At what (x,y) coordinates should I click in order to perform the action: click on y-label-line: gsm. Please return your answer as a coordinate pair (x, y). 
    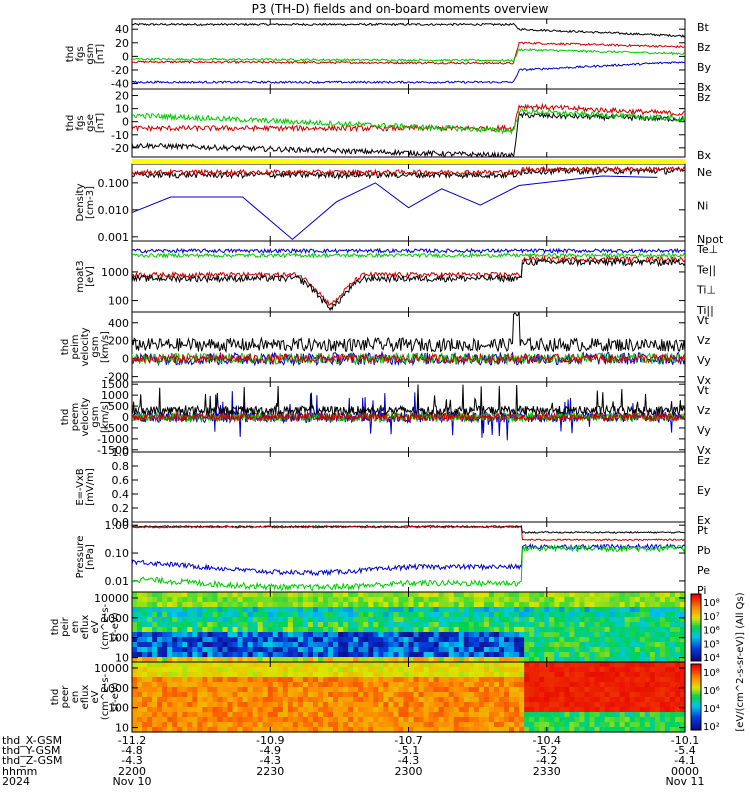
    Looking at the image, I should click on (90, 53).